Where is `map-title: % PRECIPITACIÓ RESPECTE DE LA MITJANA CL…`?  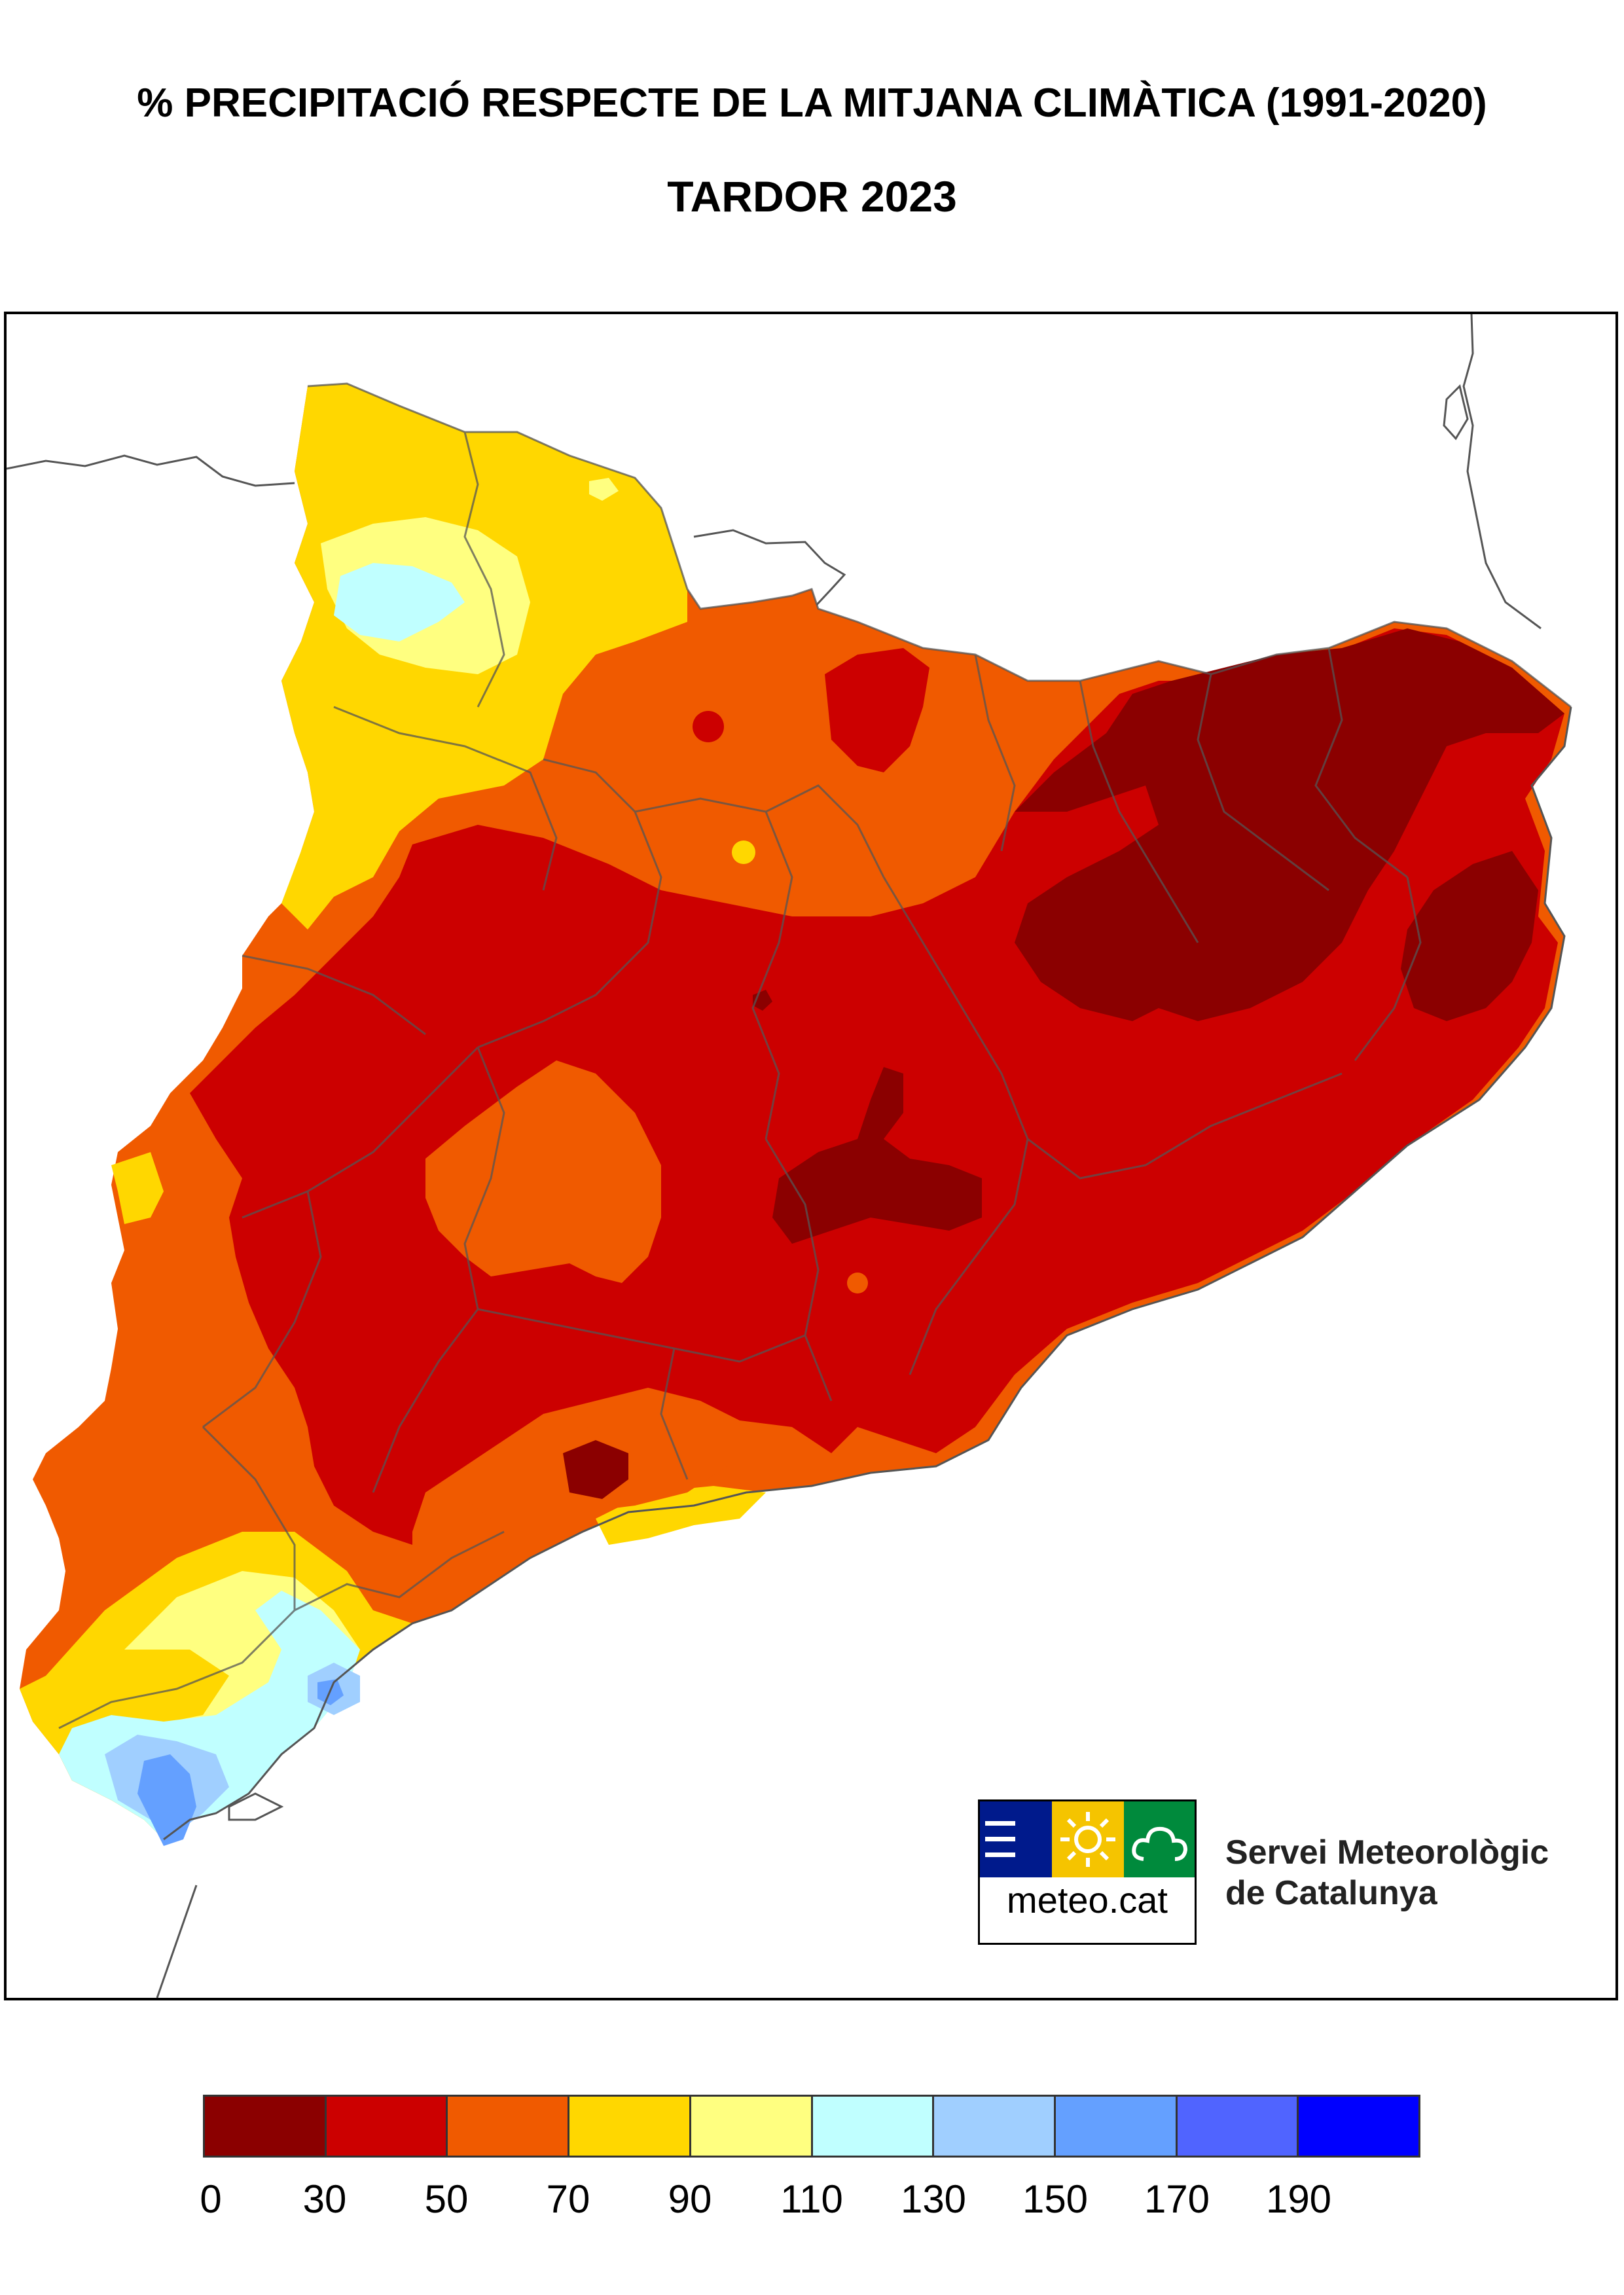
map-title: % PRECIPITACIÓ RESPECTE DE LA MITJANA CL… is located at coordinates (812, 104).